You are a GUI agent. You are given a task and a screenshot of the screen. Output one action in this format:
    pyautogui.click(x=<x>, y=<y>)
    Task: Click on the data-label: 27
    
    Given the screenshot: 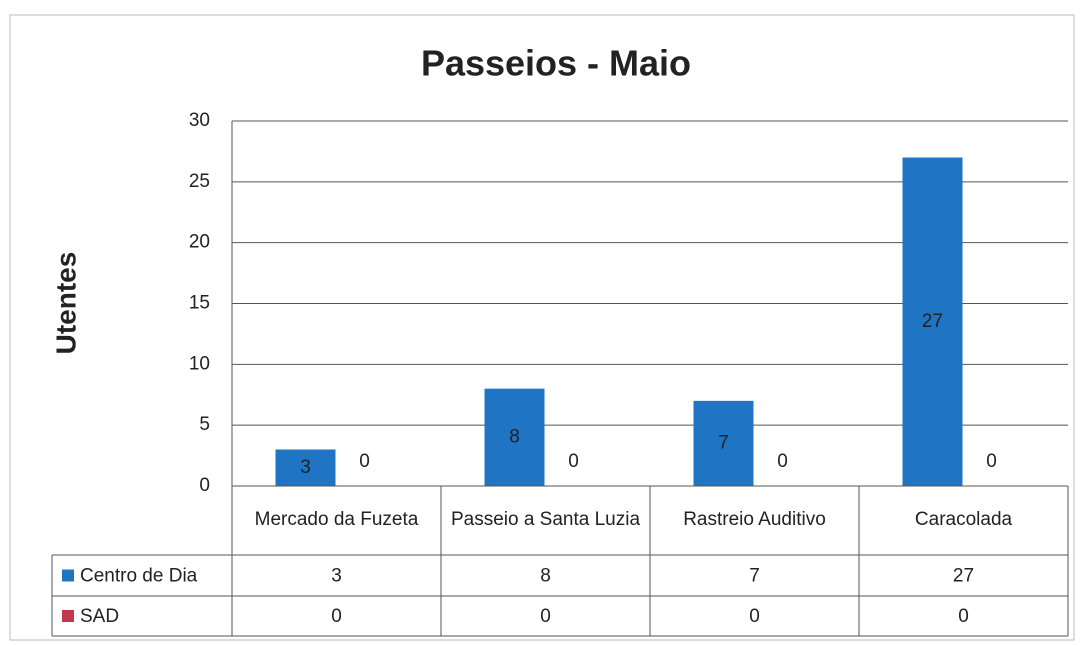 What is the action you would take?
    pyautogui.click(x=932, y=321)
    